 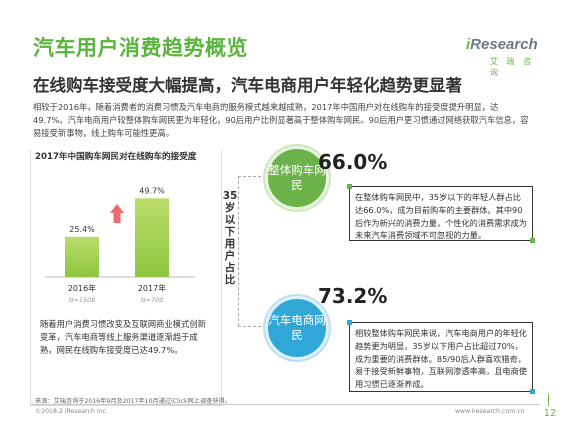 What do you see at coordinates (152, 288) in the screenshot?
I see `x-tick-label: 2017年` at bounding box center [152, 288].